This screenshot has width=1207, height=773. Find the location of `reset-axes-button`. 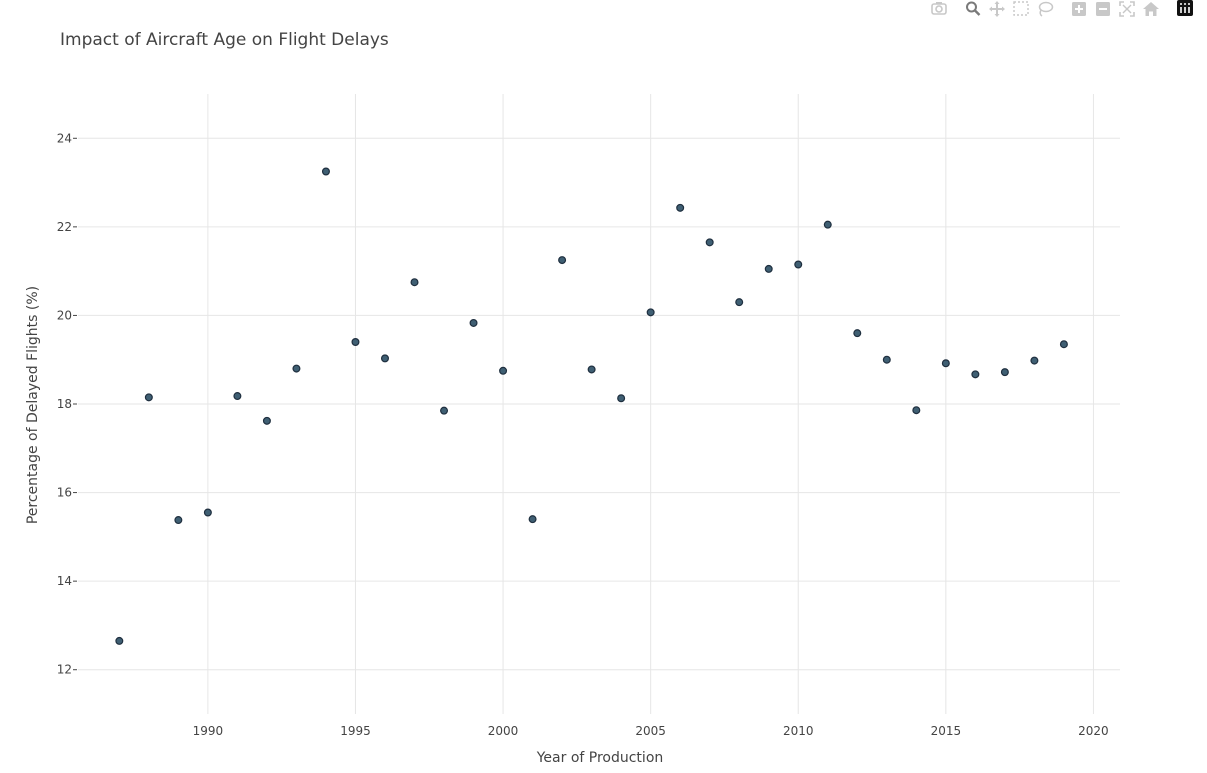

reset-axes-button is located at coordinates (1151, 8).